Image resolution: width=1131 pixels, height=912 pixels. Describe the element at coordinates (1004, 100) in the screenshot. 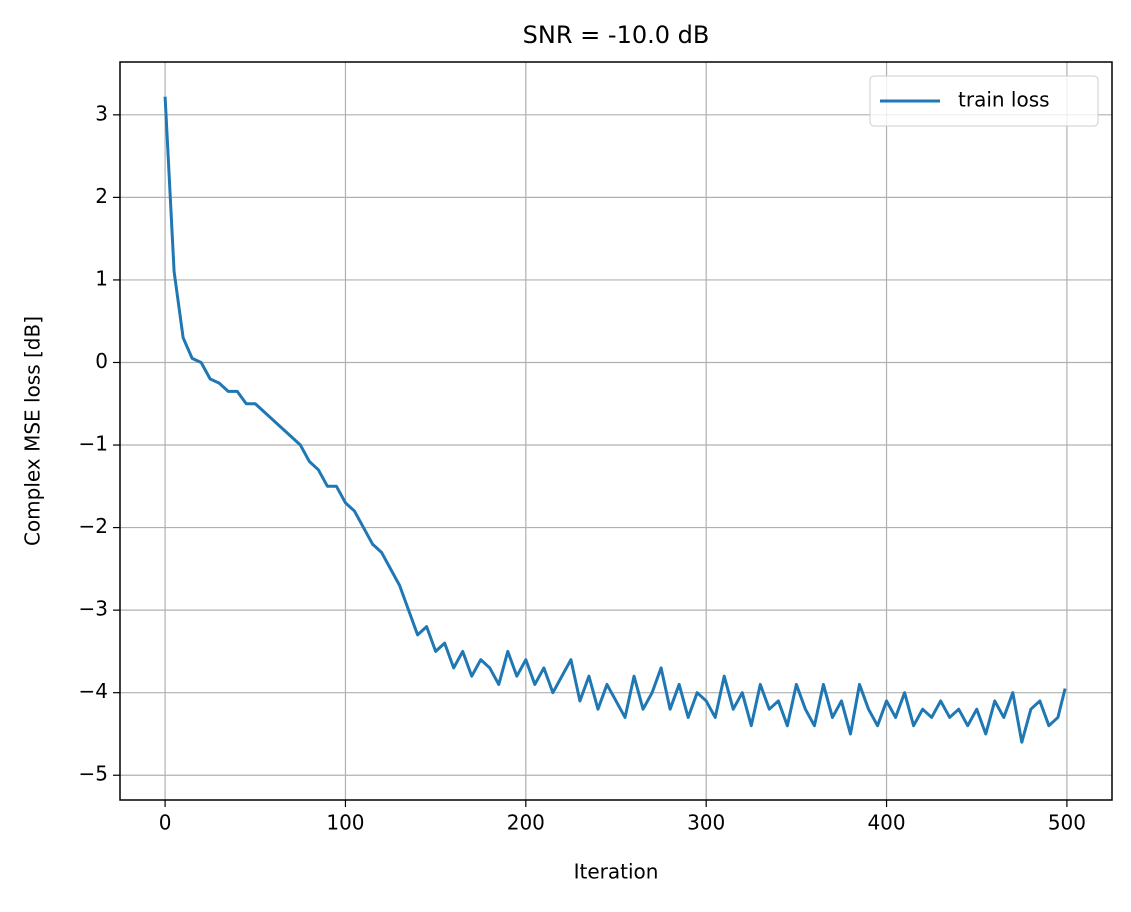

I see `legend-label: train loss` at that location.